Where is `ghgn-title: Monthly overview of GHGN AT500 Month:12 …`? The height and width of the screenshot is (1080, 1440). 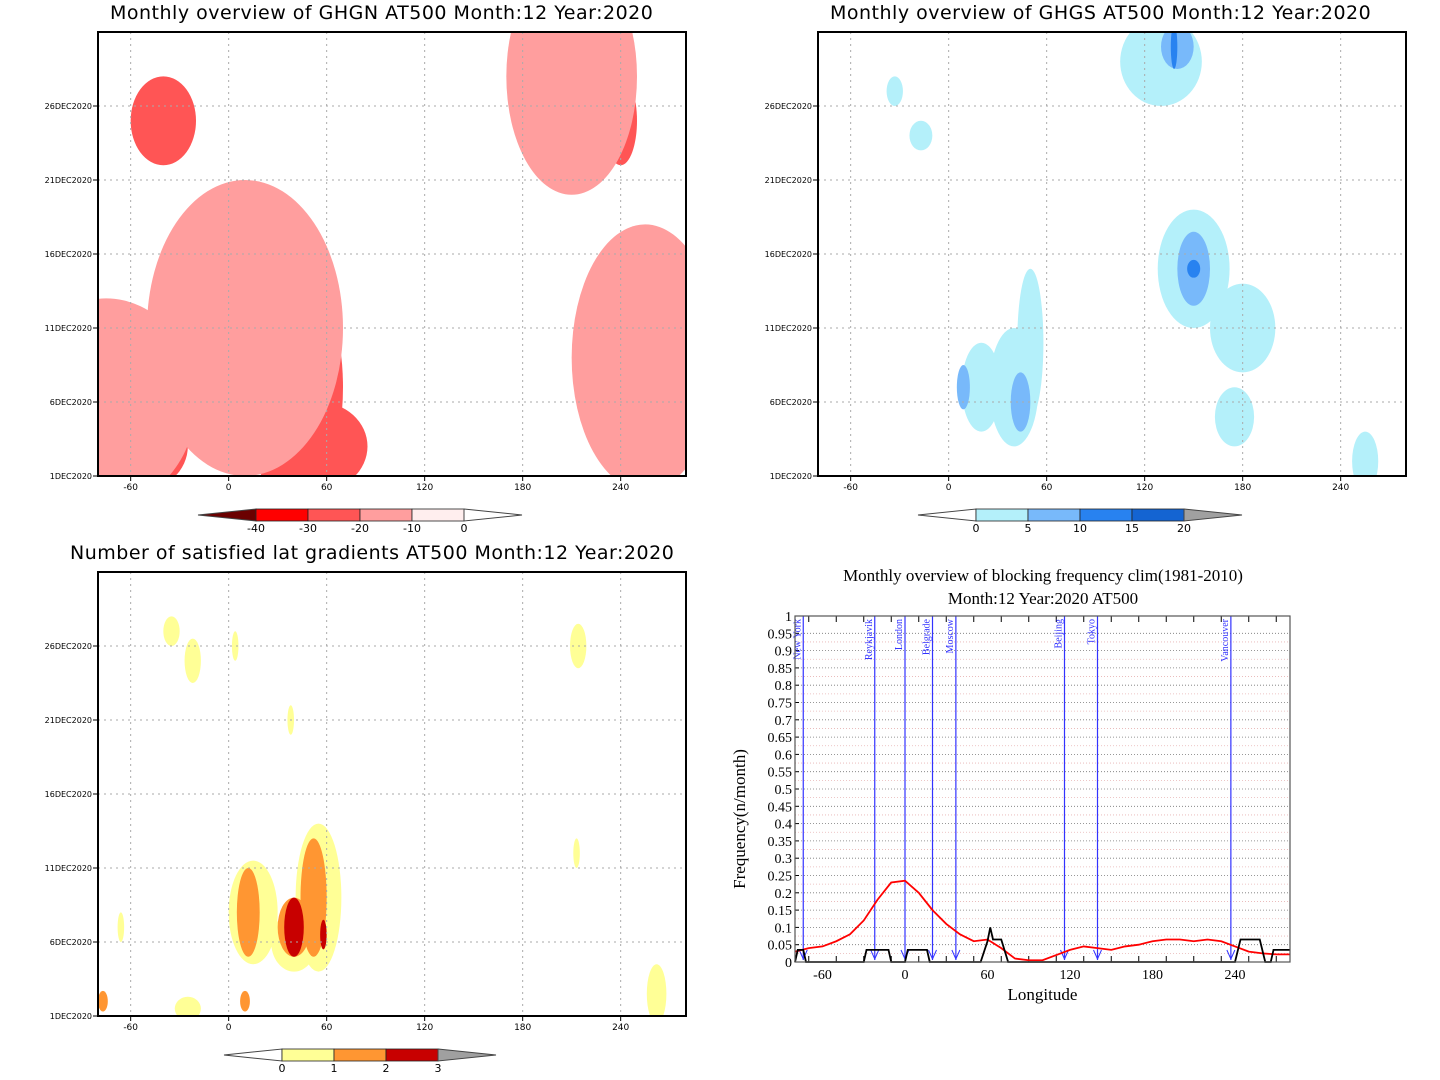 ghgn-title: Monthly overview of GHGN AT500 Month:12 … is located at coordinates (382, 13).